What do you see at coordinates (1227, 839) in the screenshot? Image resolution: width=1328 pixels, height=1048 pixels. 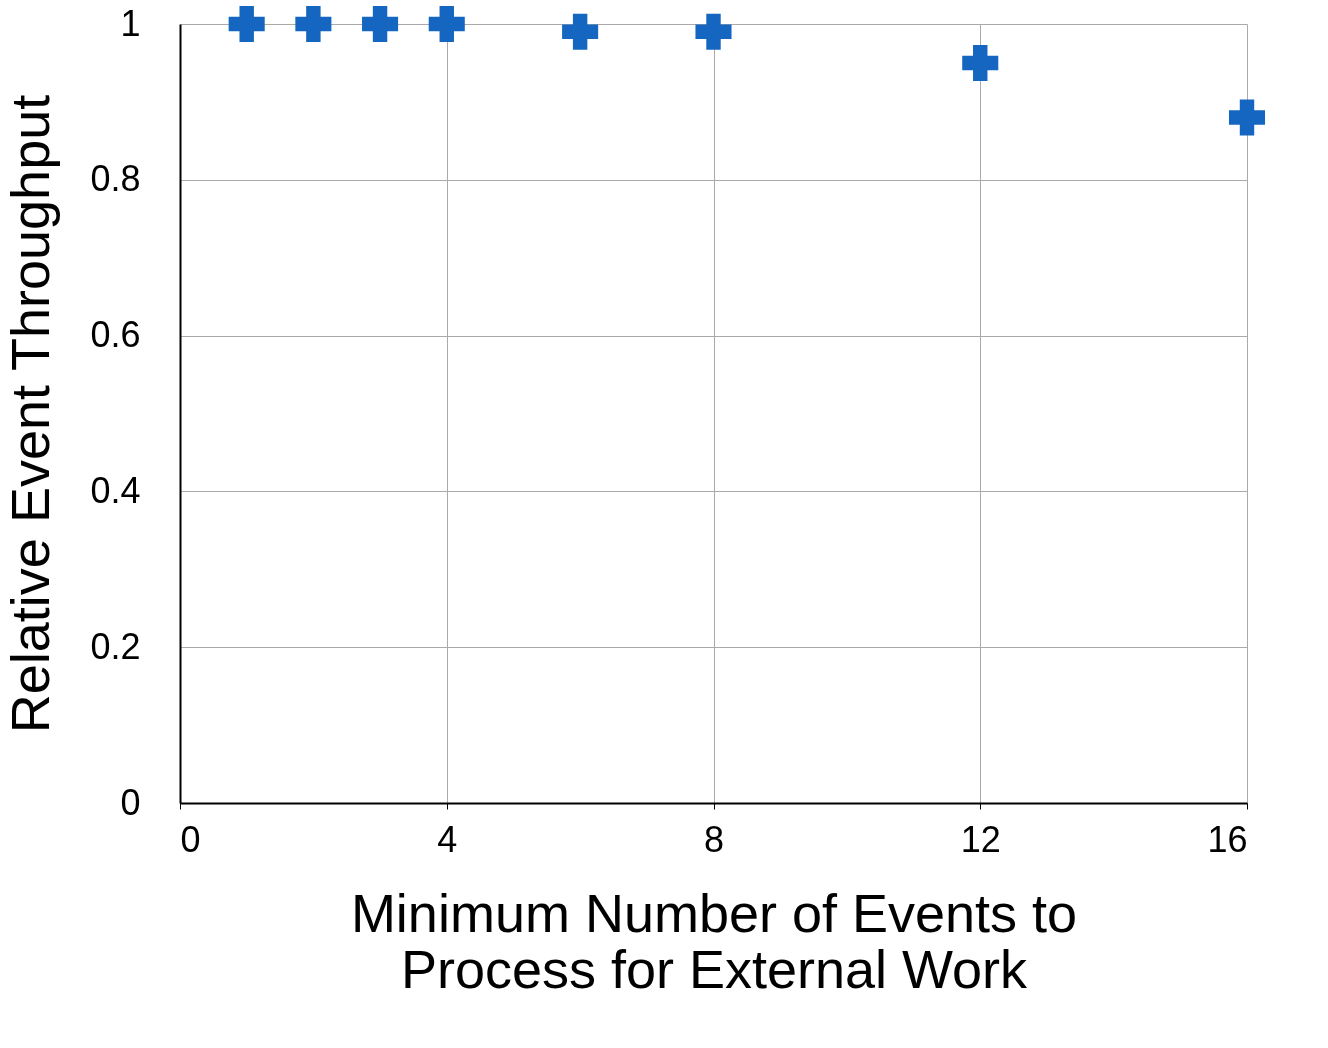 I see `x-tick-label: 16` at bounding box center [1227, 839].